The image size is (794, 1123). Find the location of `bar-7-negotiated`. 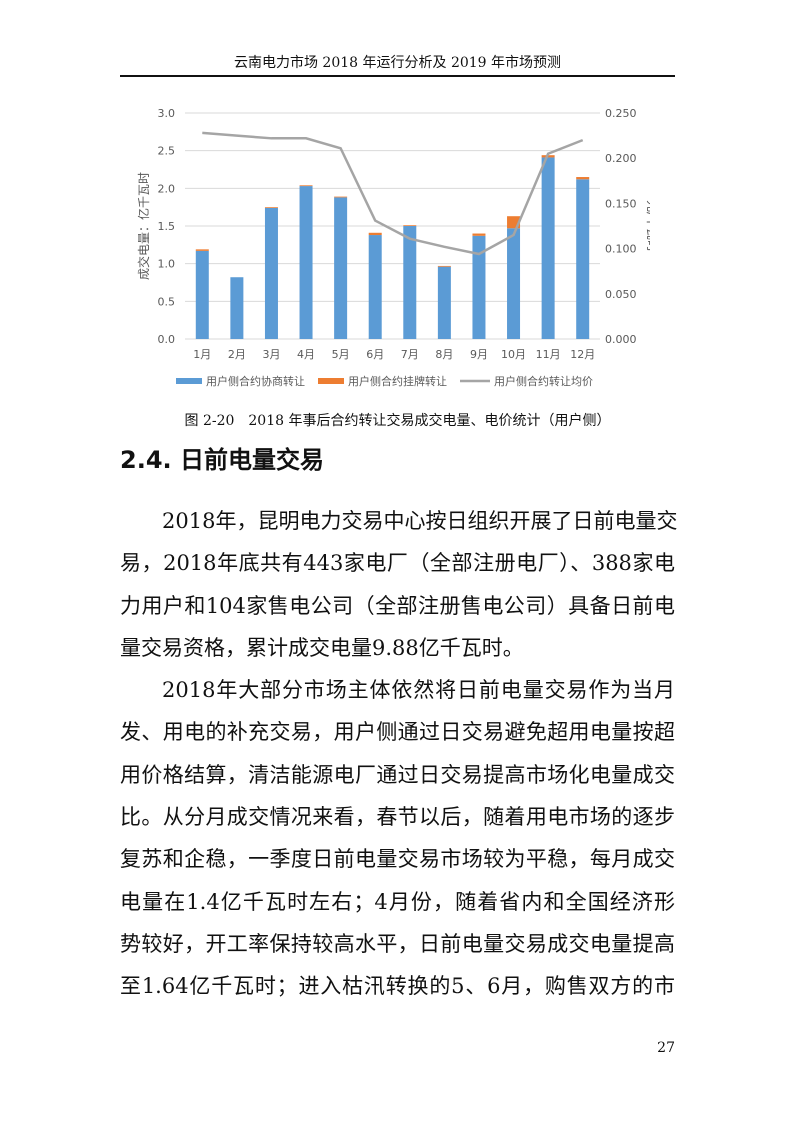

bar-7-negotiated is located at coordinates (410, 282).